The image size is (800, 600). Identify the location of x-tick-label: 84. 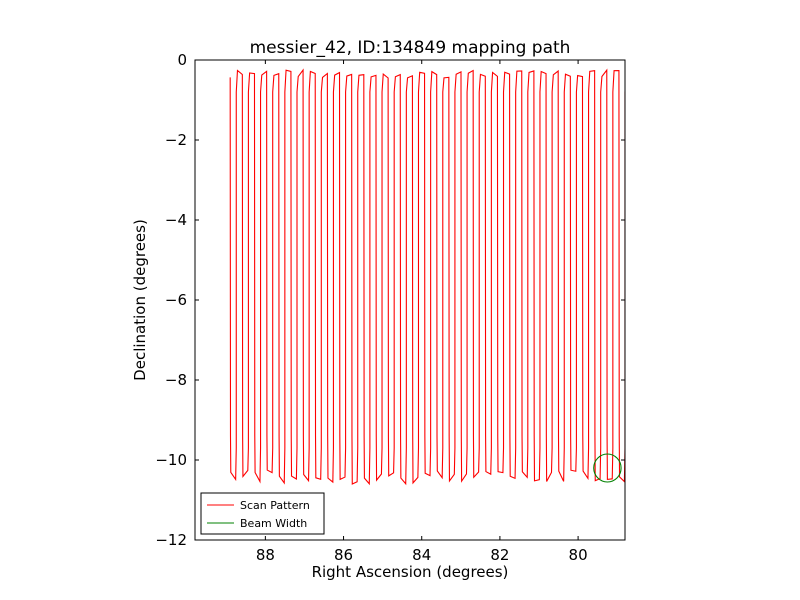
(421, 555).